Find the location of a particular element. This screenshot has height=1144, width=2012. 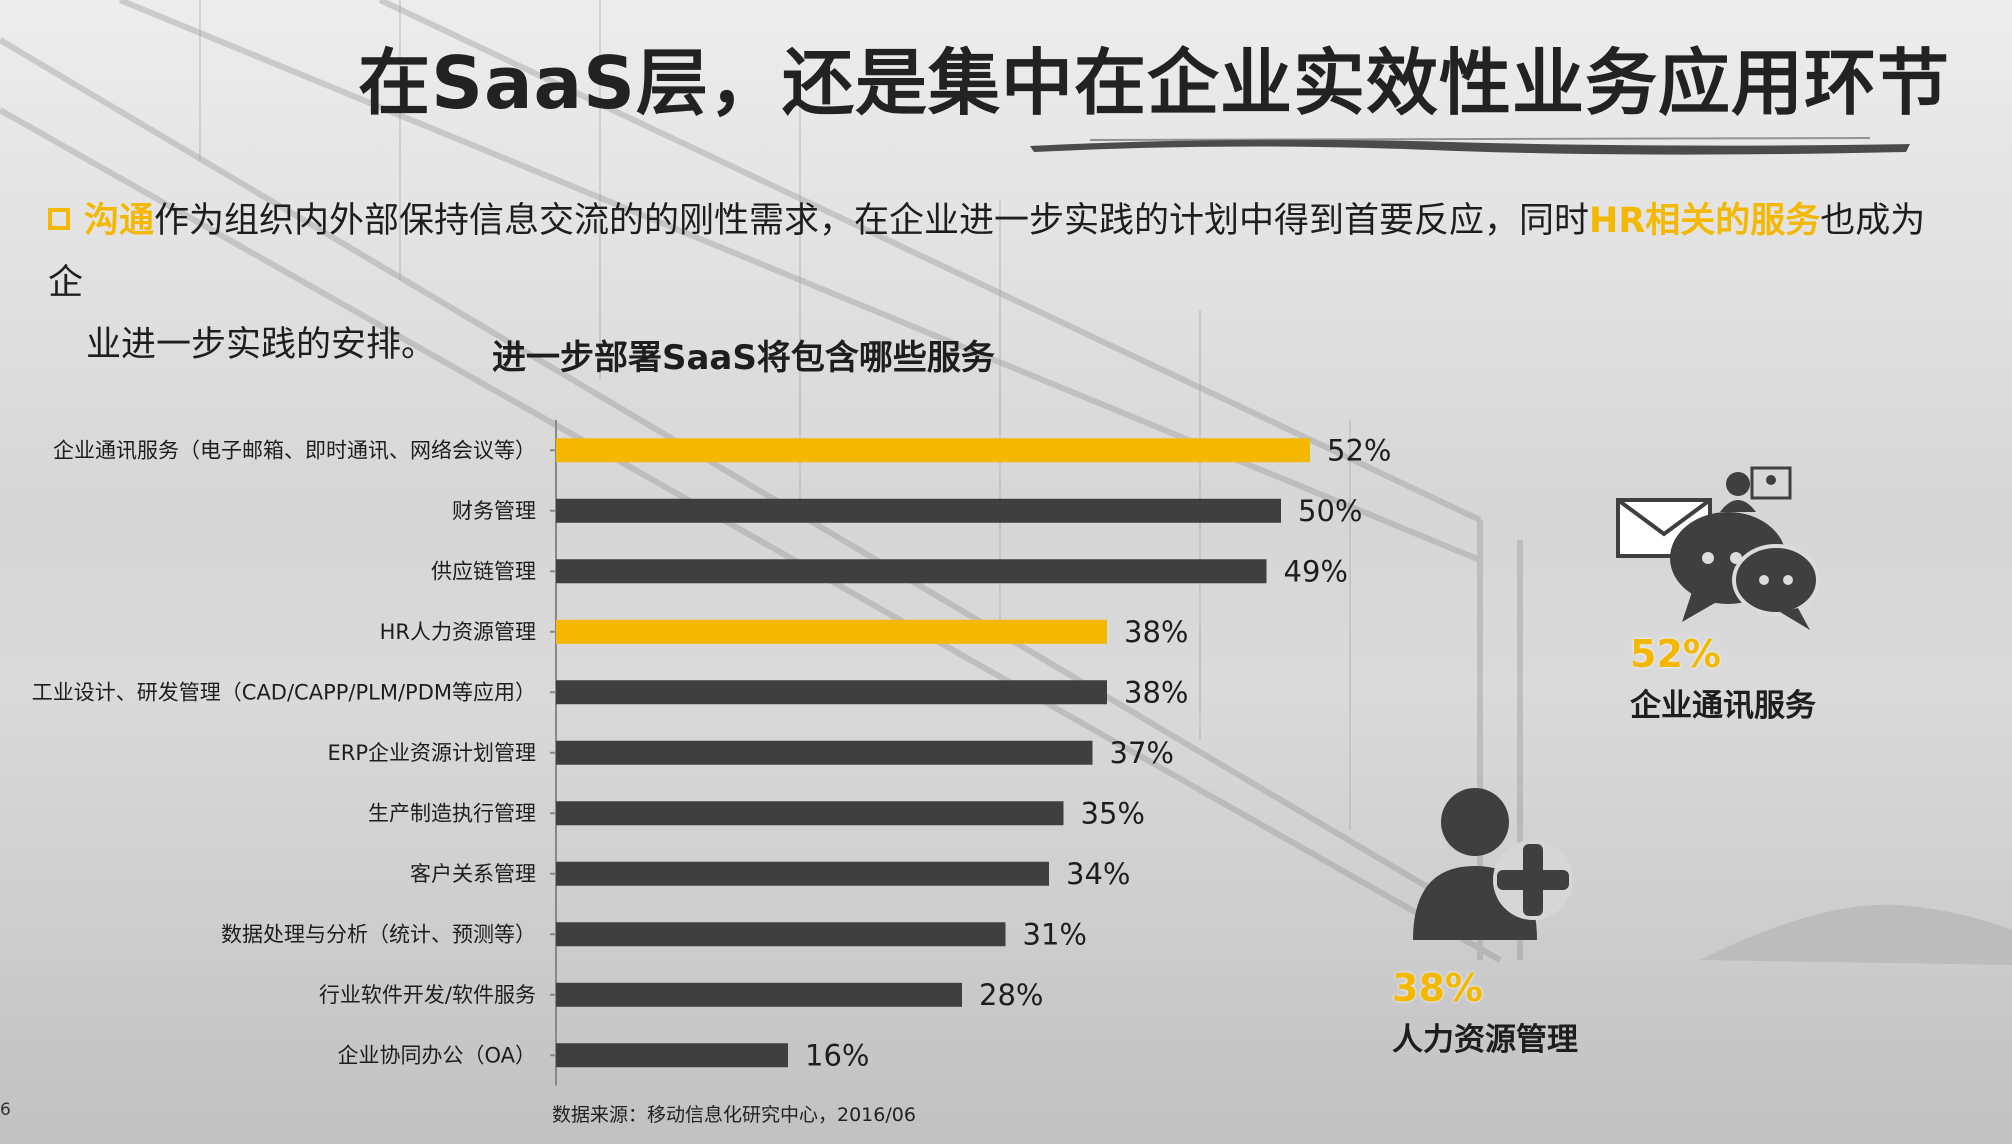

value-label: 49% is located at coordinates (1316, 571).